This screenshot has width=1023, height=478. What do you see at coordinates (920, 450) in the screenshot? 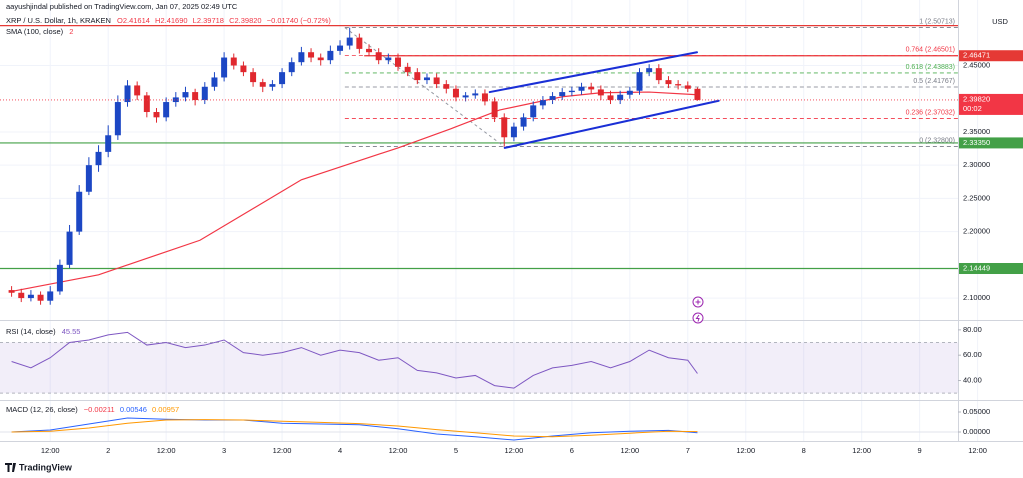
I see `x-tick-label: 9` at bounding box center [920, 450].